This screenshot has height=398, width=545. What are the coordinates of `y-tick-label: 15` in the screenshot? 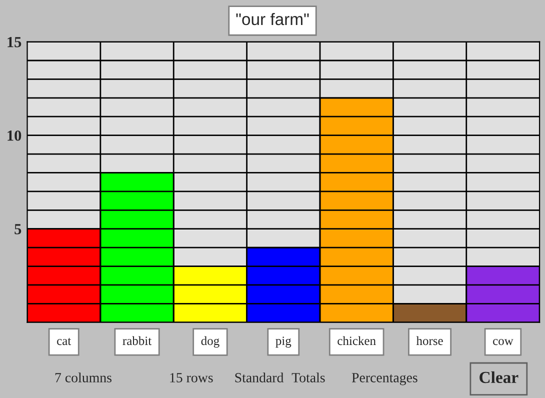 It's located at (15, 42).